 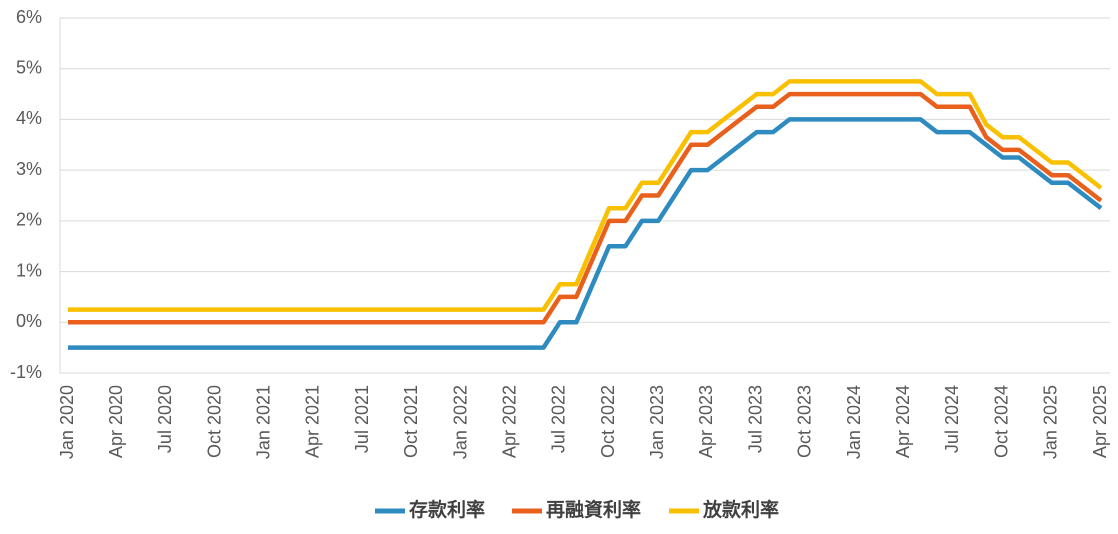 I want to click on x-tick-label: Jan 2023, so click(x=657, y=422).